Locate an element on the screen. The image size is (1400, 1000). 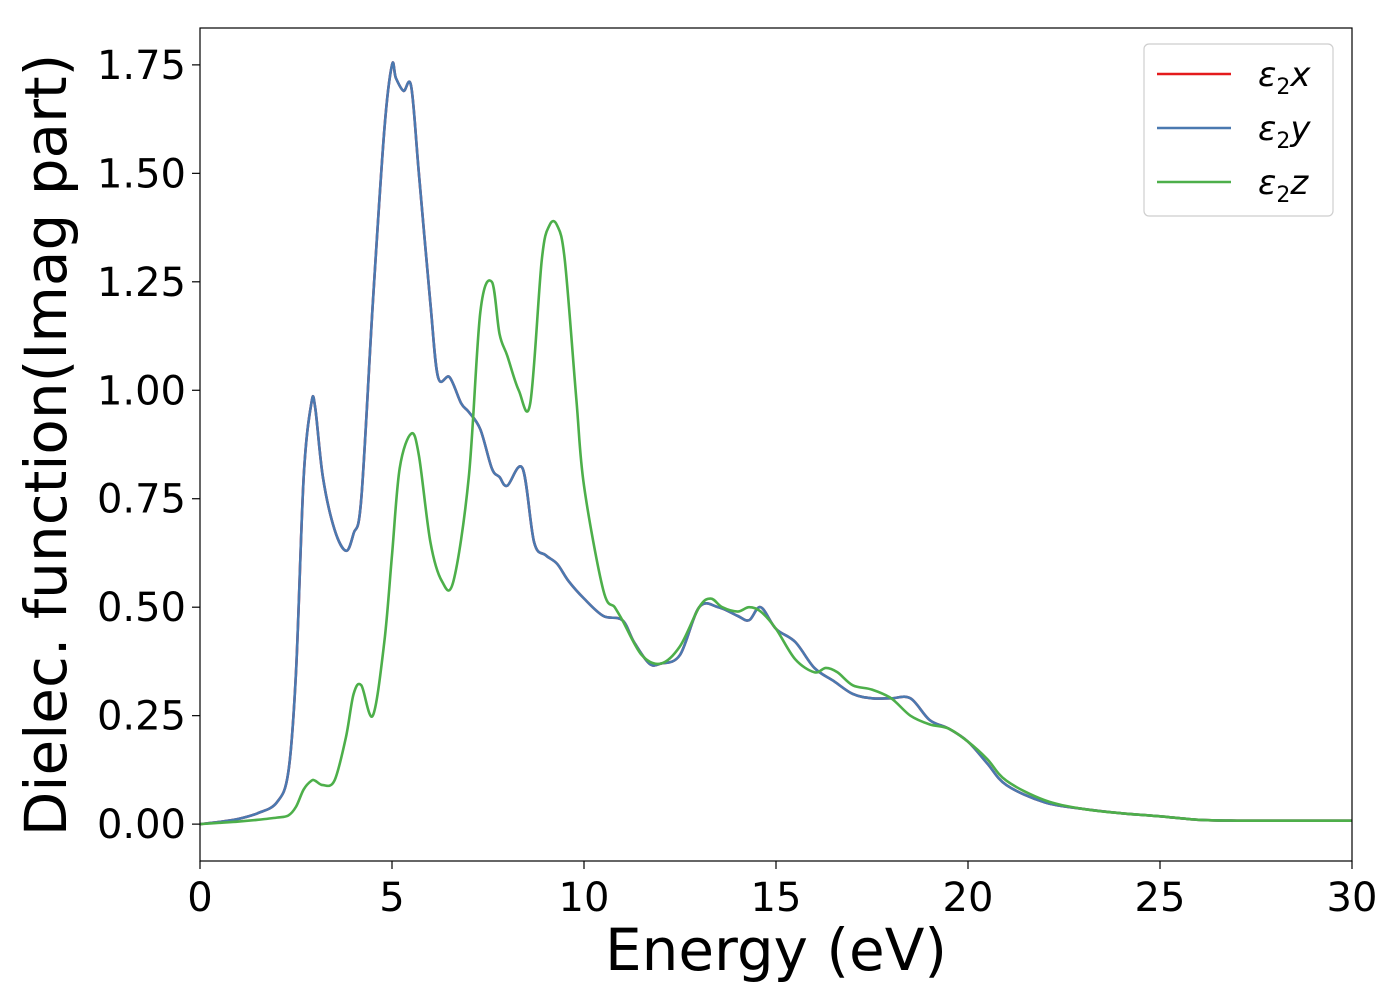
x-tick-label: 25 is located at coordinates (1160, 898).